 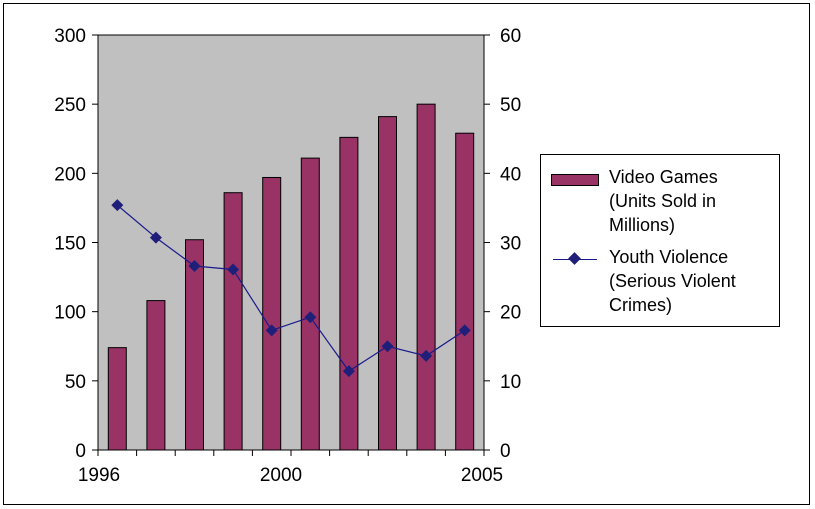 What do you see at coordinates (510, 244) in the screenshot?
I see `y-right-tick-label: 30` at bounding box center [510, 244].